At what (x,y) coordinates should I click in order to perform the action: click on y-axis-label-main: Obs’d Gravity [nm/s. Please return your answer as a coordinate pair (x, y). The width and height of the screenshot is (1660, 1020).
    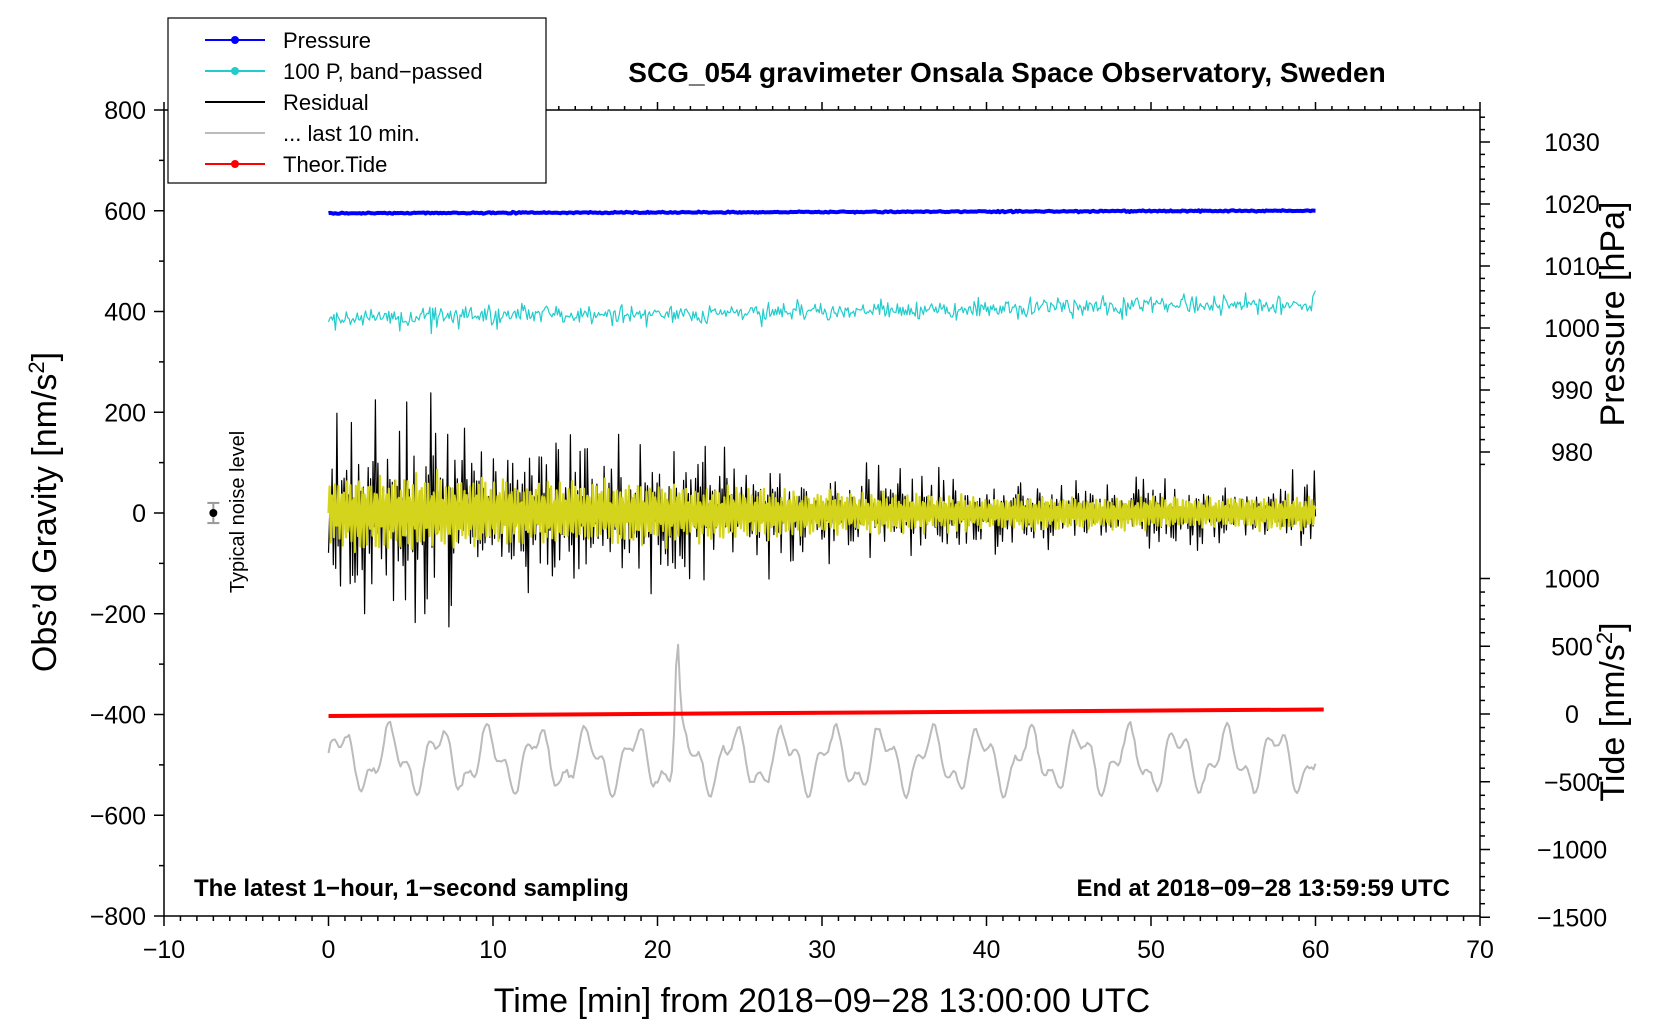
    Looking at the image, I should click on (45, 523).